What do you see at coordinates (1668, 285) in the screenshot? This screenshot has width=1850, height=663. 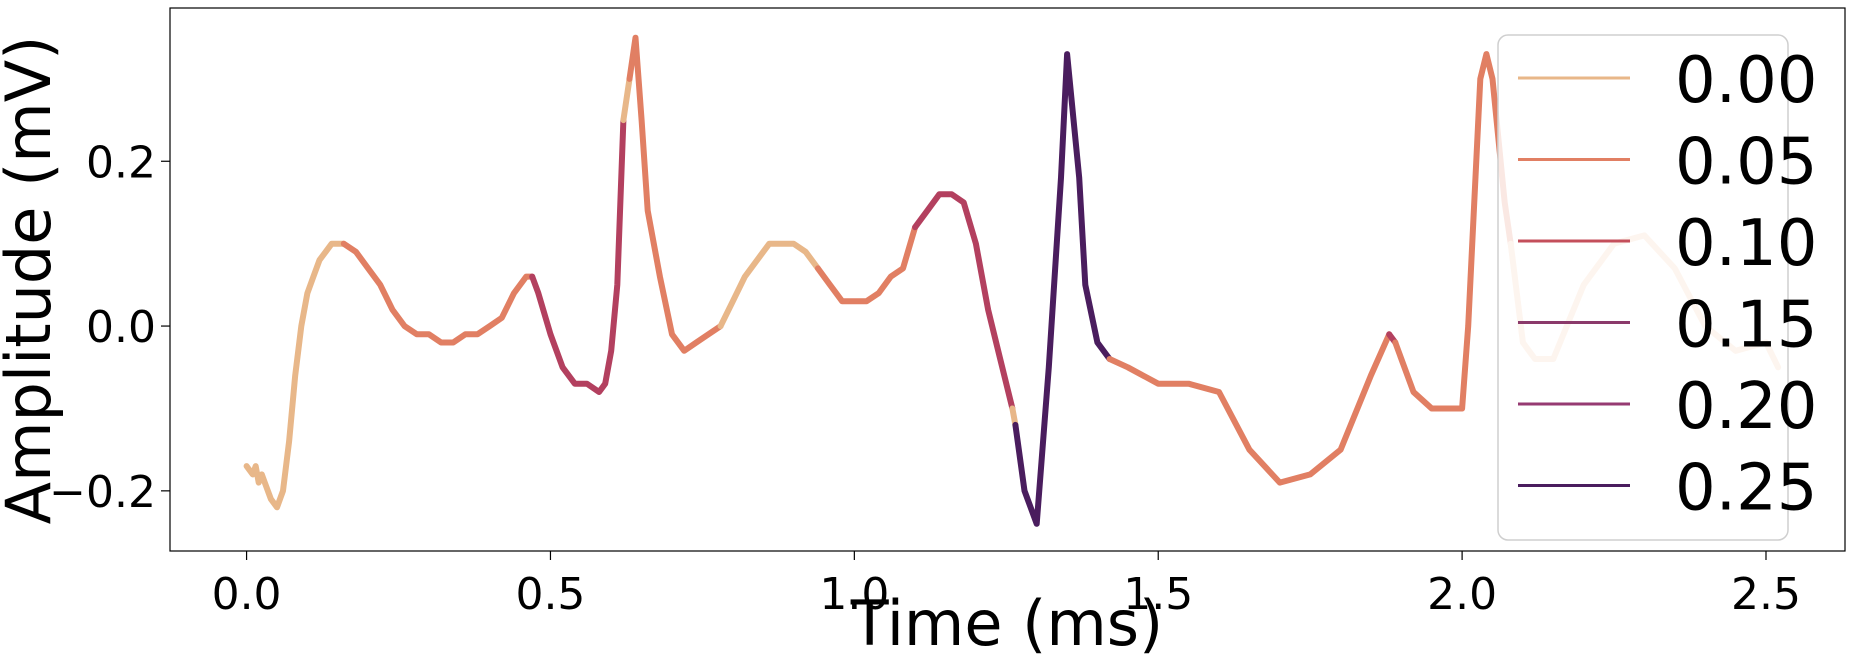 I see `legend: 0.00 0.050.10 0.150.20 0.25` at bounding box center [1668, 285].